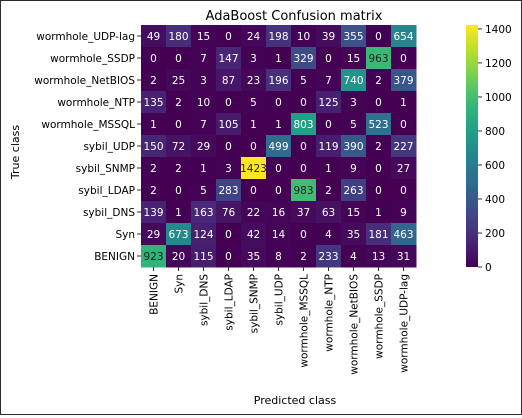 The height and width of the screenshot is (418, 522). Describe the element at coordinates (328, 213) in the screenshot. I see `cell-value-label: 63` at that location.